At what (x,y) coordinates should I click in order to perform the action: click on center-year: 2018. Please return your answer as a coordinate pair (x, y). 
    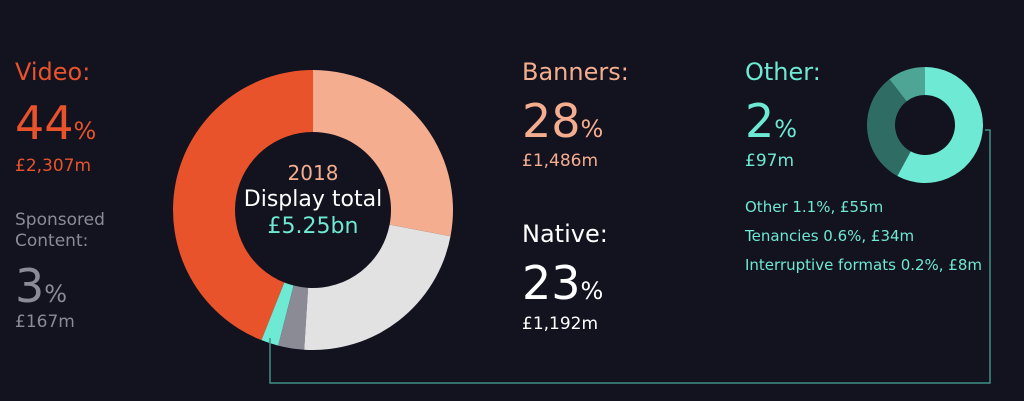
    Looking at the image, I should click on (313, 173).